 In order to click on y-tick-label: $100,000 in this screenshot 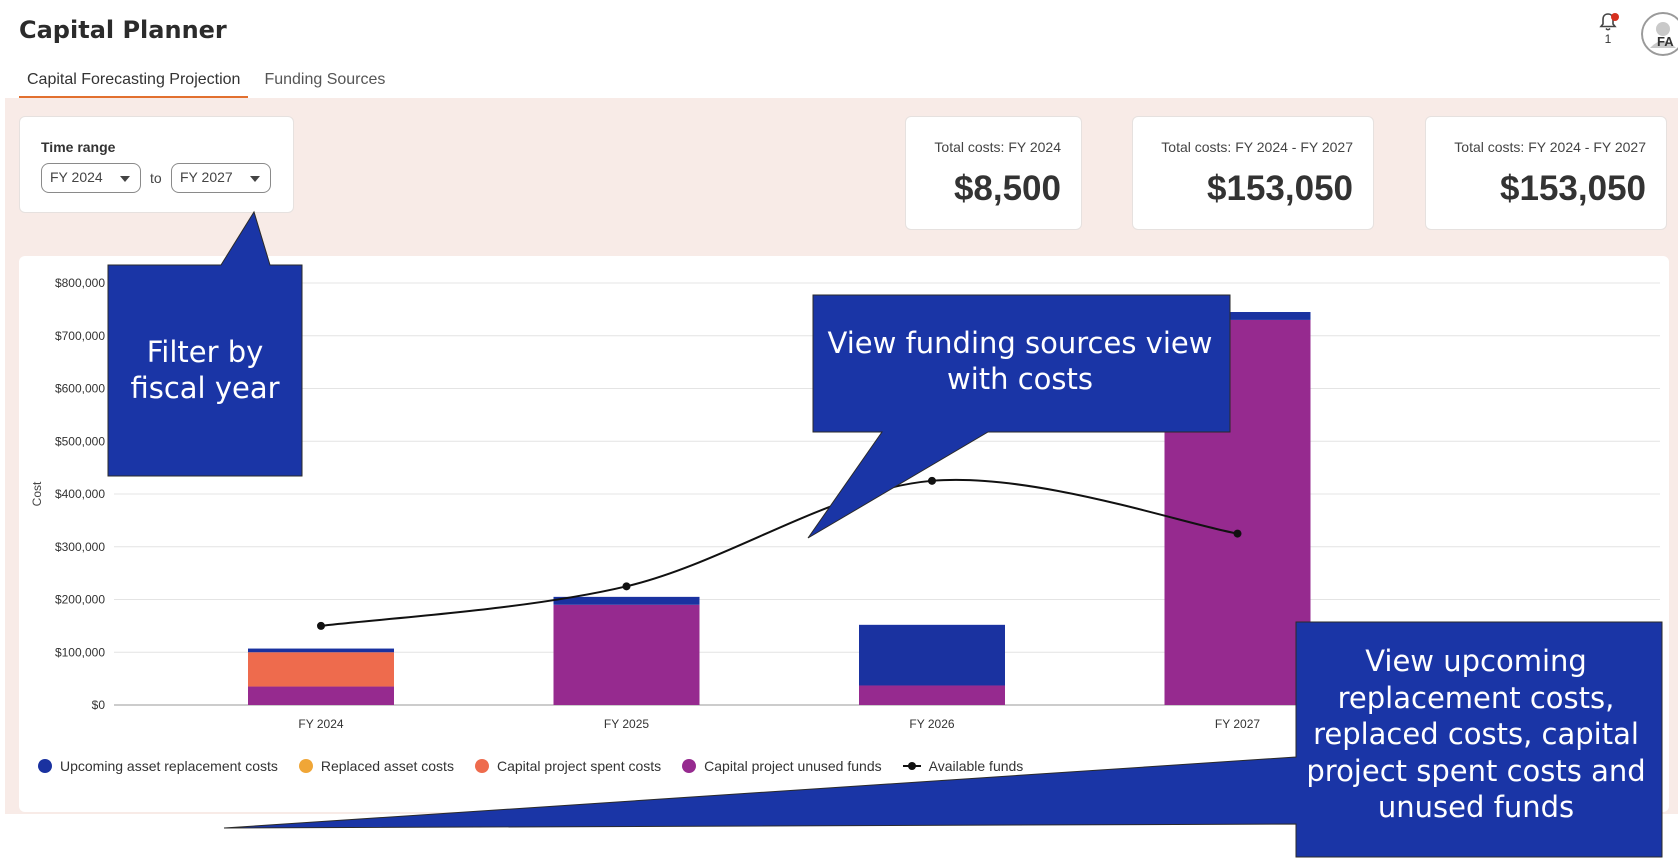, I will do `click(80, 652)`.